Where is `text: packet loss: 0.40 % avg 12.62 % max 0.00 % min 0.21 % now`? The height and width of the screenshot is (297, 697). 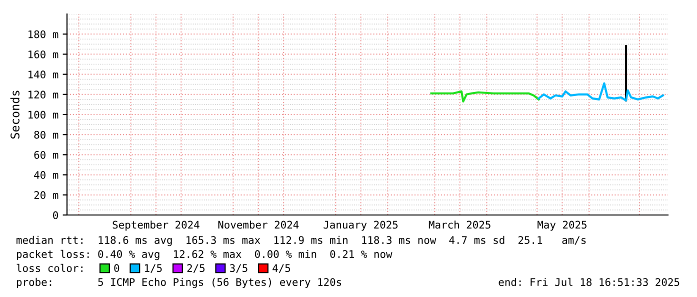 text: packet loss: 0.40 % avg 12.62 % max 0.00 % min 0.21 % now is located at coordinates (204, 255).